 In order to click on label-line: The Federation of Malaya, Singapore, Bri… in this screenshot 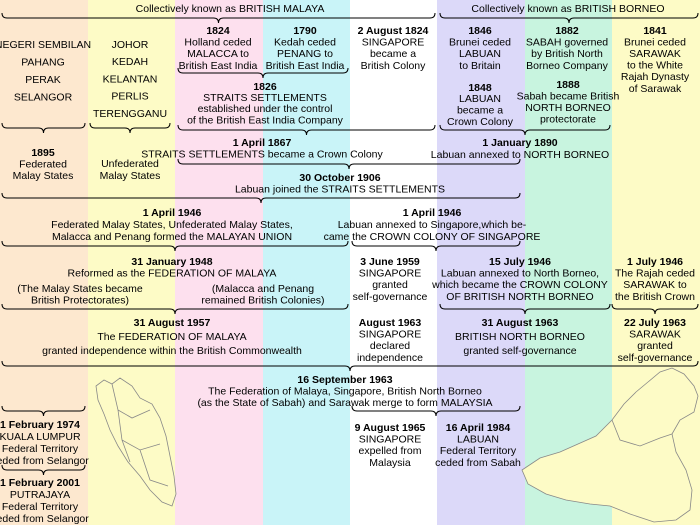, I will do `click(345, 391)`.